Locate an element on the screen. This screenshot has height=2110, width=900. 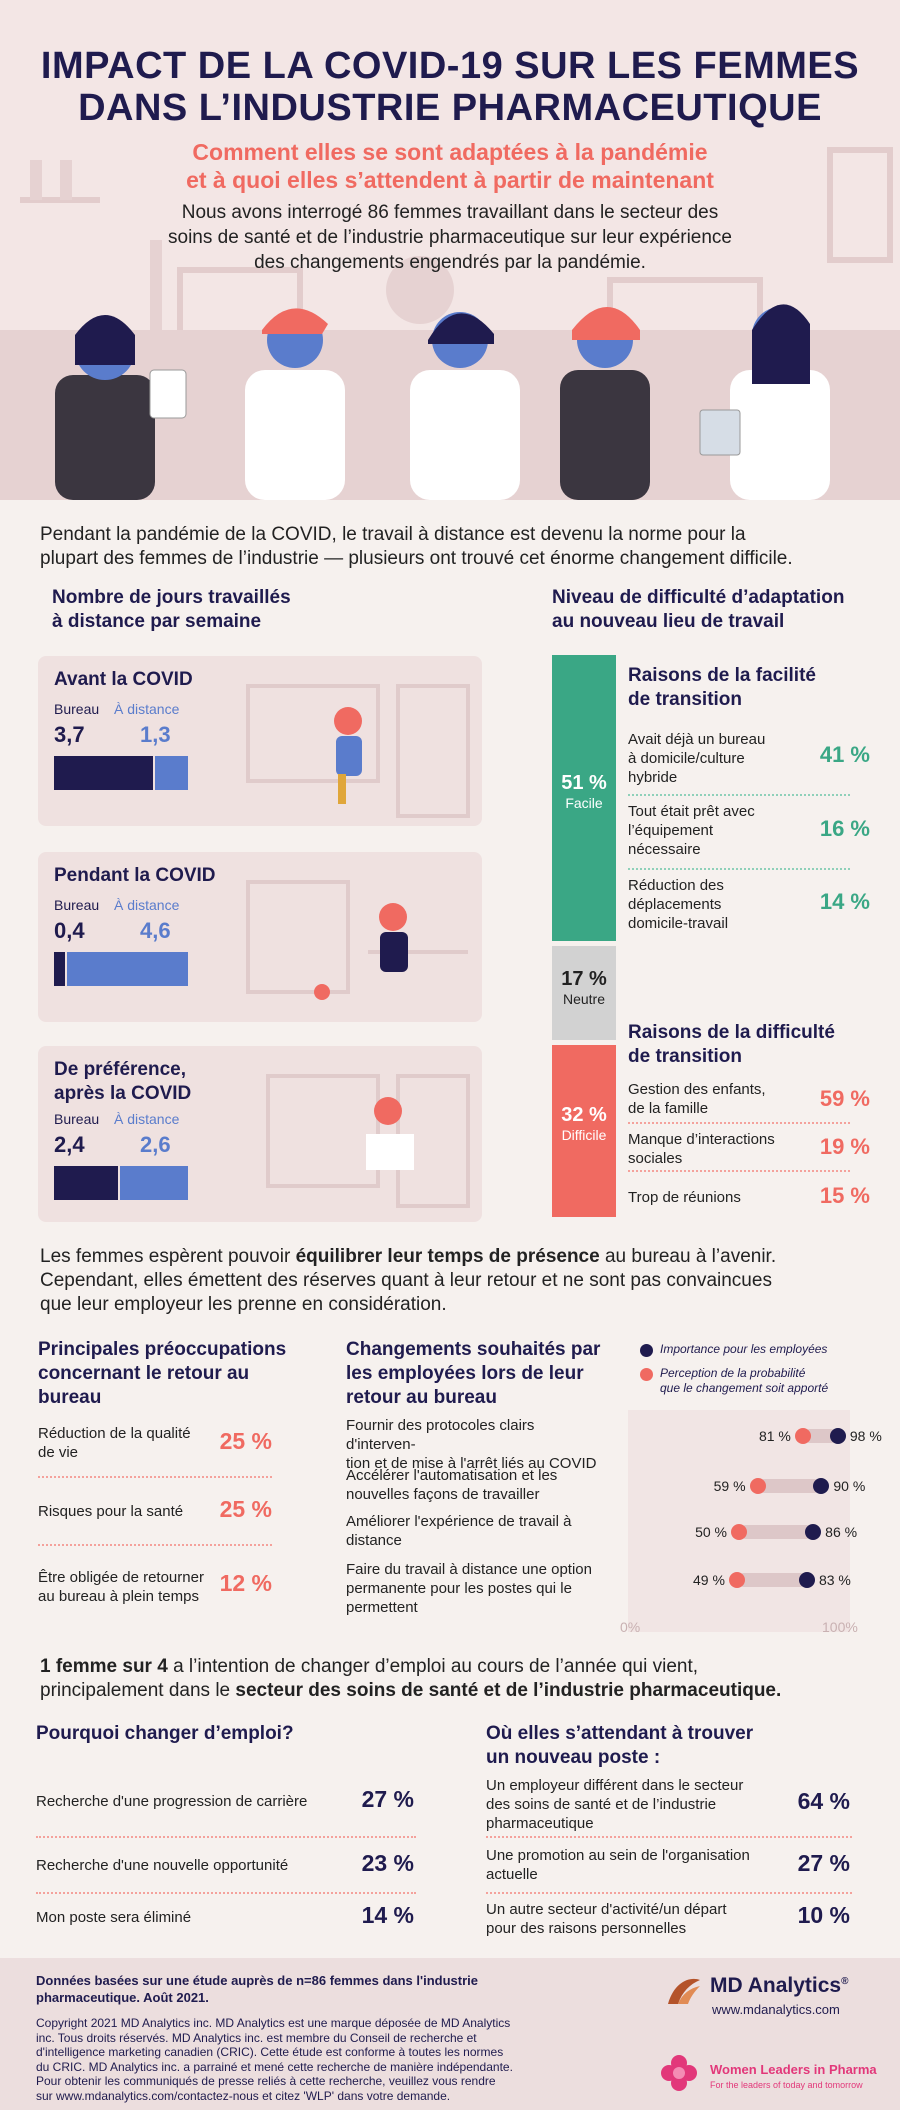
where-line: des soins de santé et de l’industrie is located at coordinates (601, 1804).